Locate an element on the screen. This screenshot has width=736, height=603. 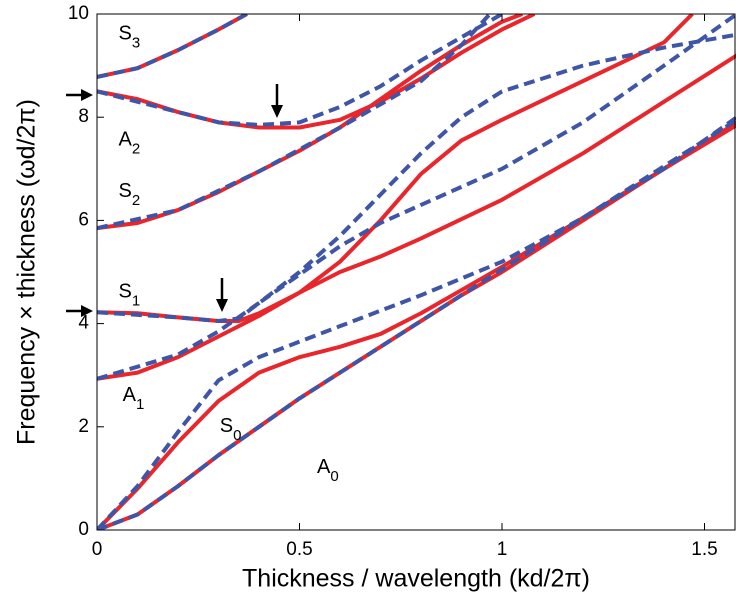
mode-label: A0 is located at coordinates (328, 470).